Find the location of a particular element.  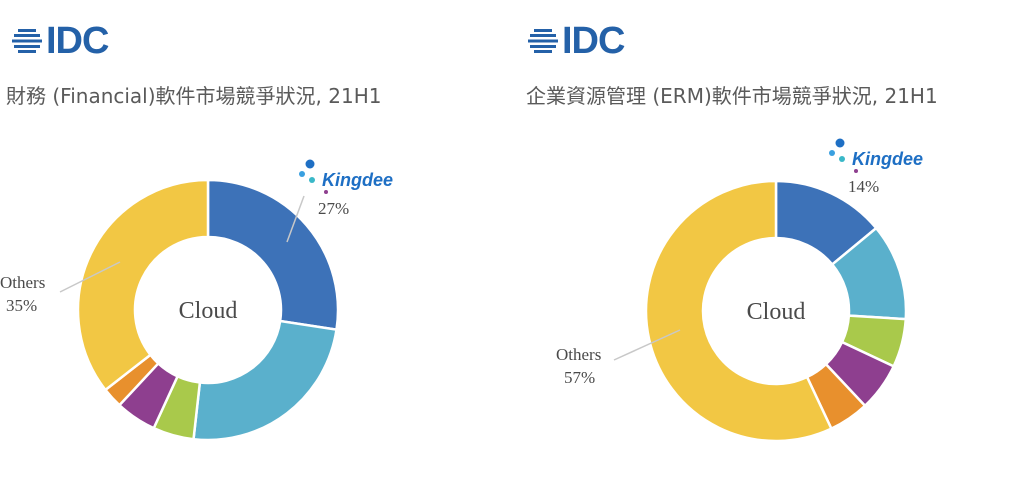

chart-title: 企業資源管理 (ERM)軟件市場競爭狀況, 21H1 is located at coordinates (732, 96).